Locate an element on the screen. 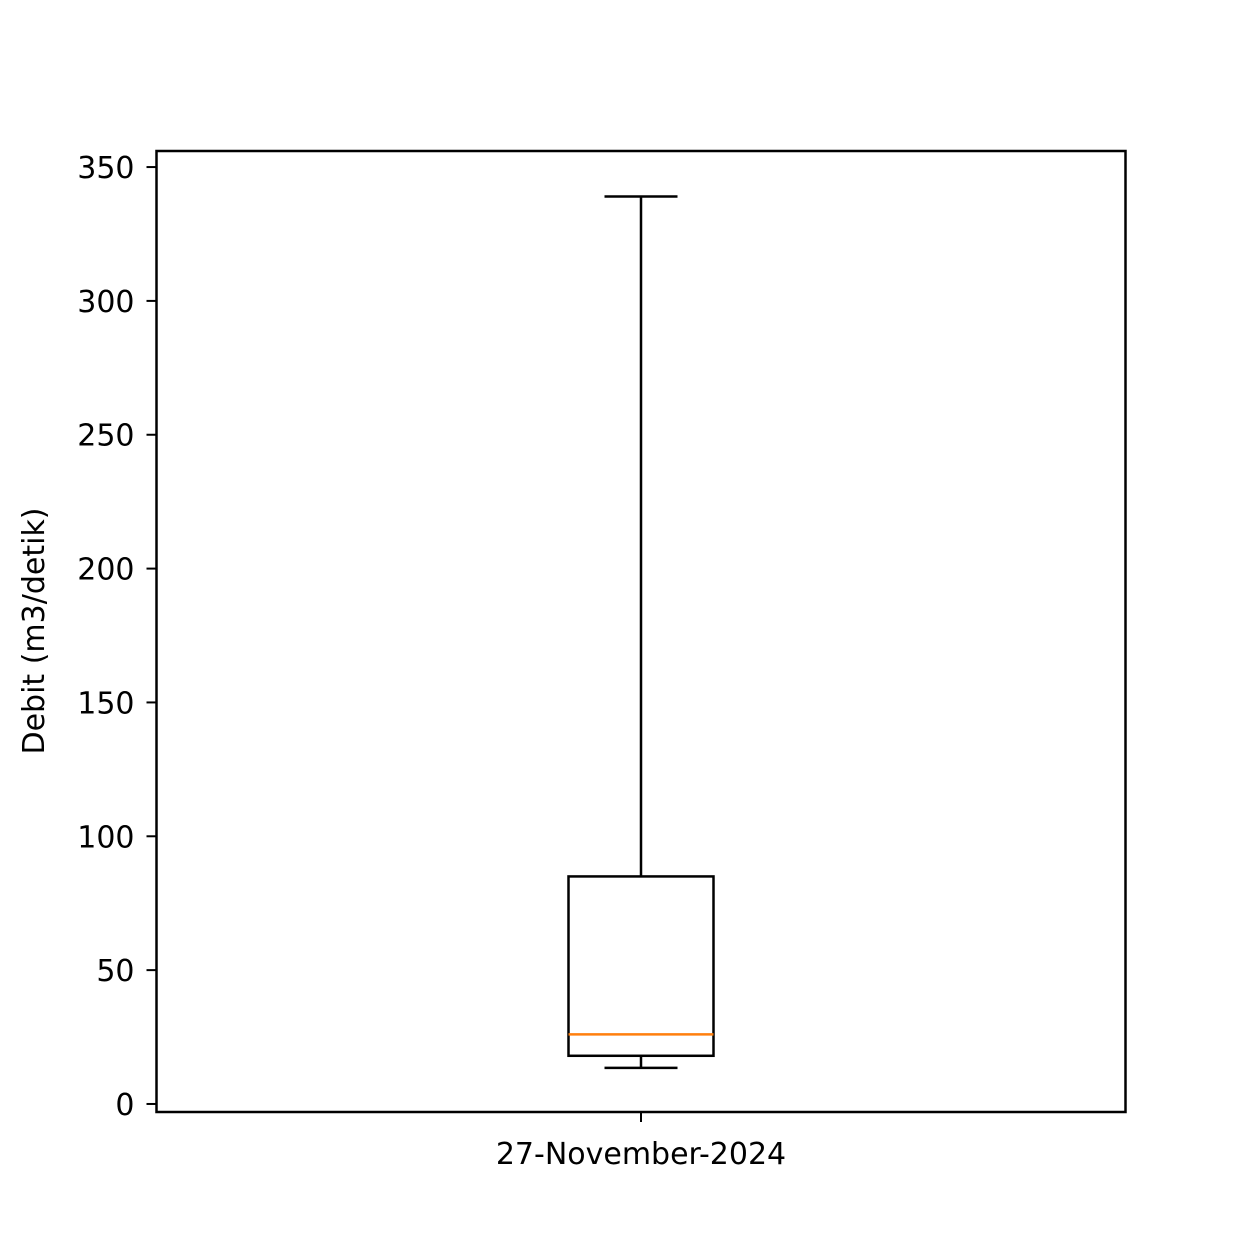 This screenshot has height=1250, width=1250. y-tick-label: 50 is located at coordinates (115, 971).